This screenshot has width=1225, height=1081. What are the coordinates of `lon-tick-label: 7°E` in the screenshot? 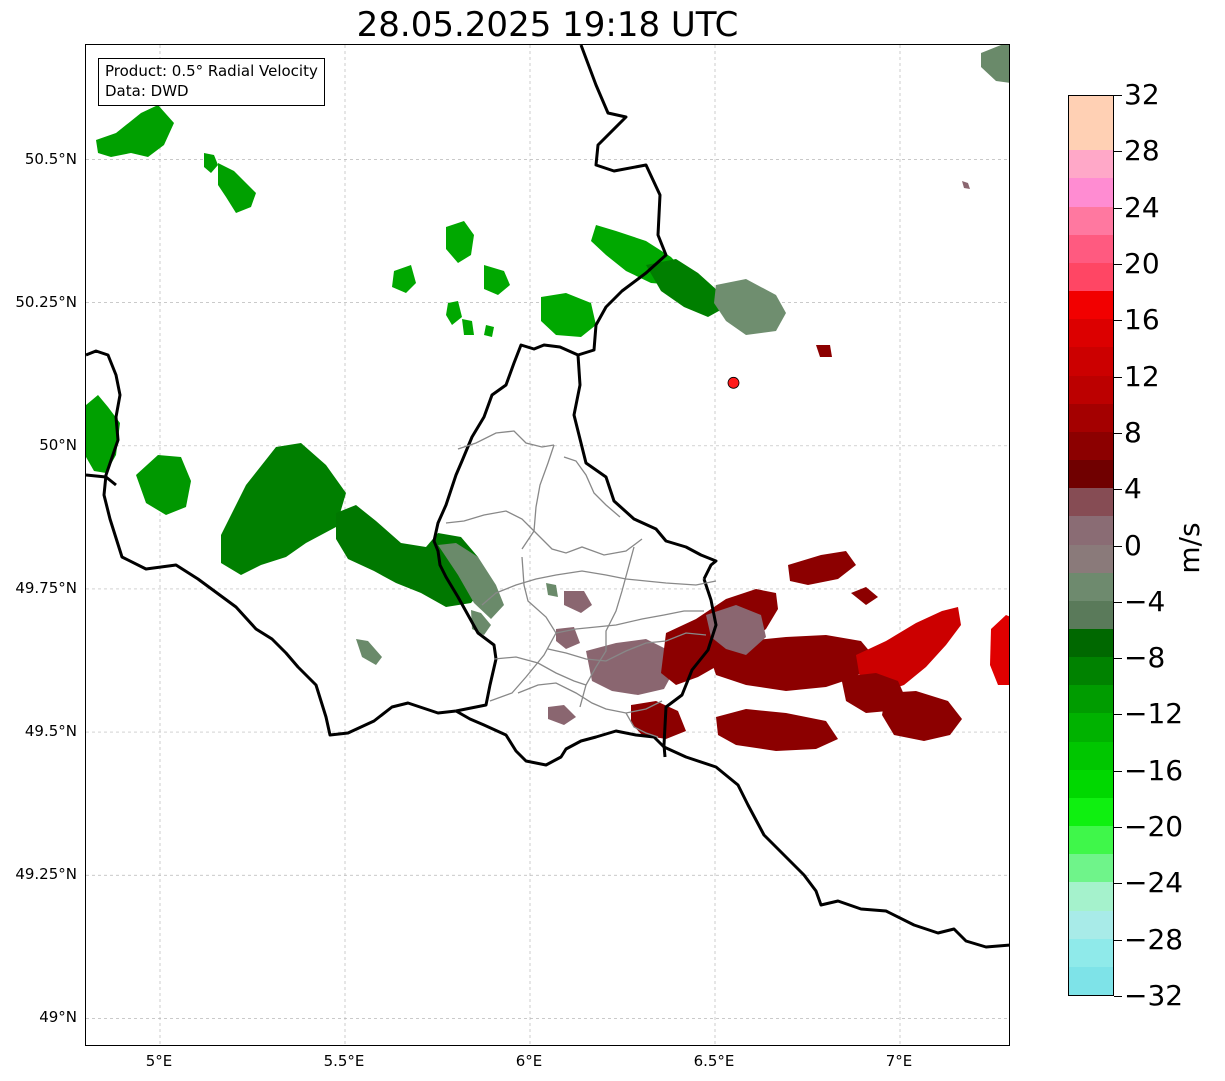 It's located at (899, 1061).